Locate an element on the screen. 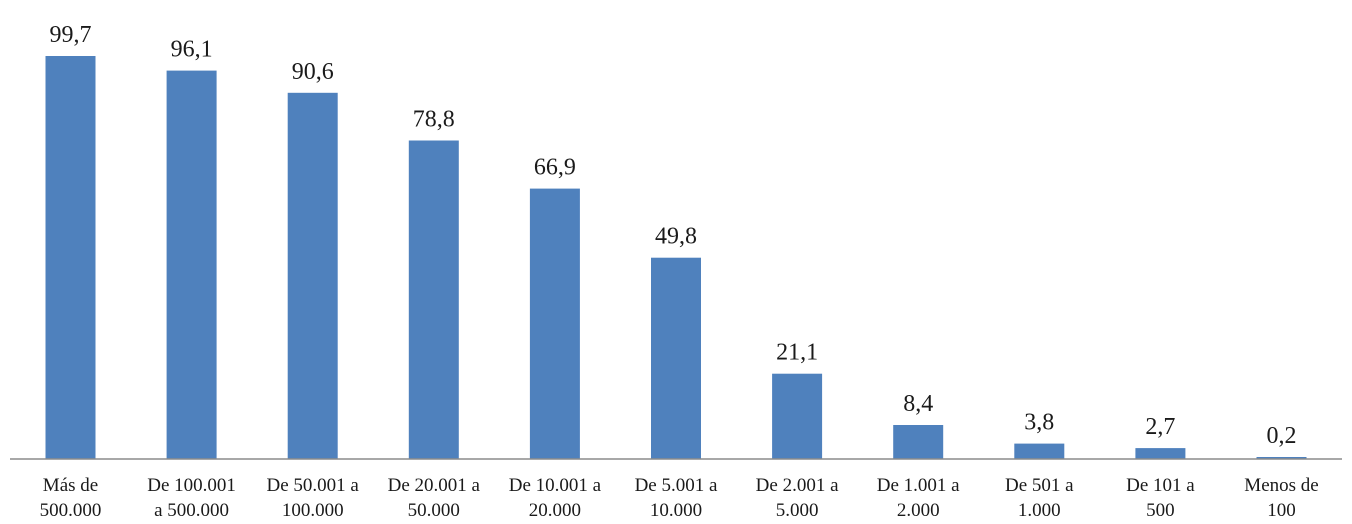  category-label-9: De 501 a 1.000 is located at coordinates (1039, 498).